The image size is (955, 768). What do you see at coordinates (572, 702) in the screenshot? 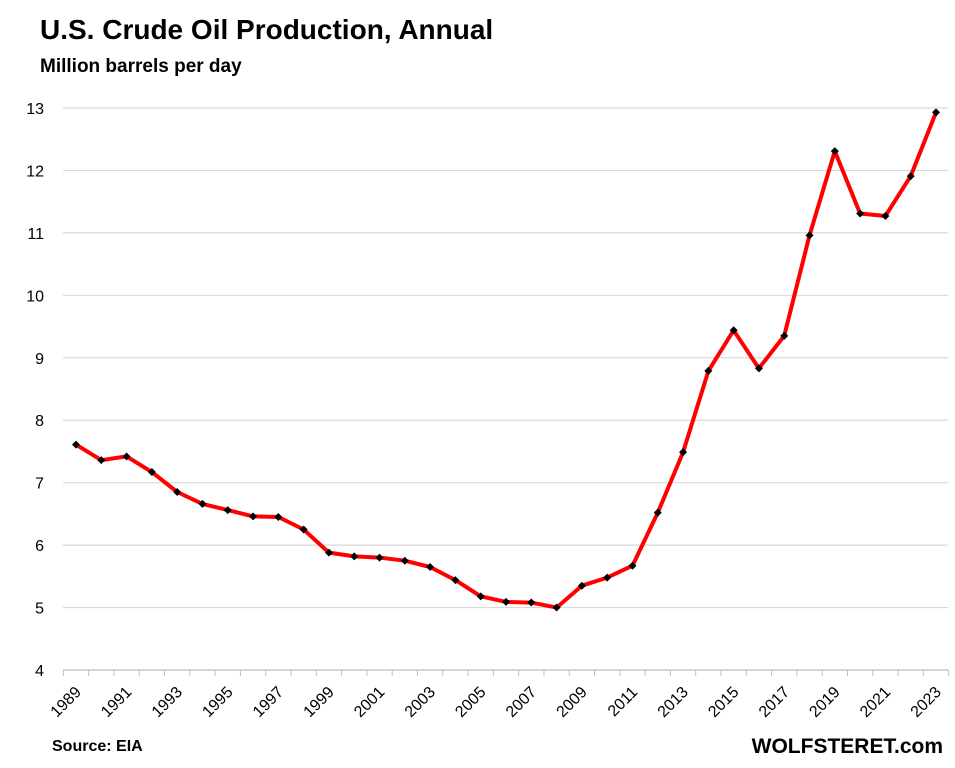
I see `x-tick-label: 2009` at bounding box center [572, 702].